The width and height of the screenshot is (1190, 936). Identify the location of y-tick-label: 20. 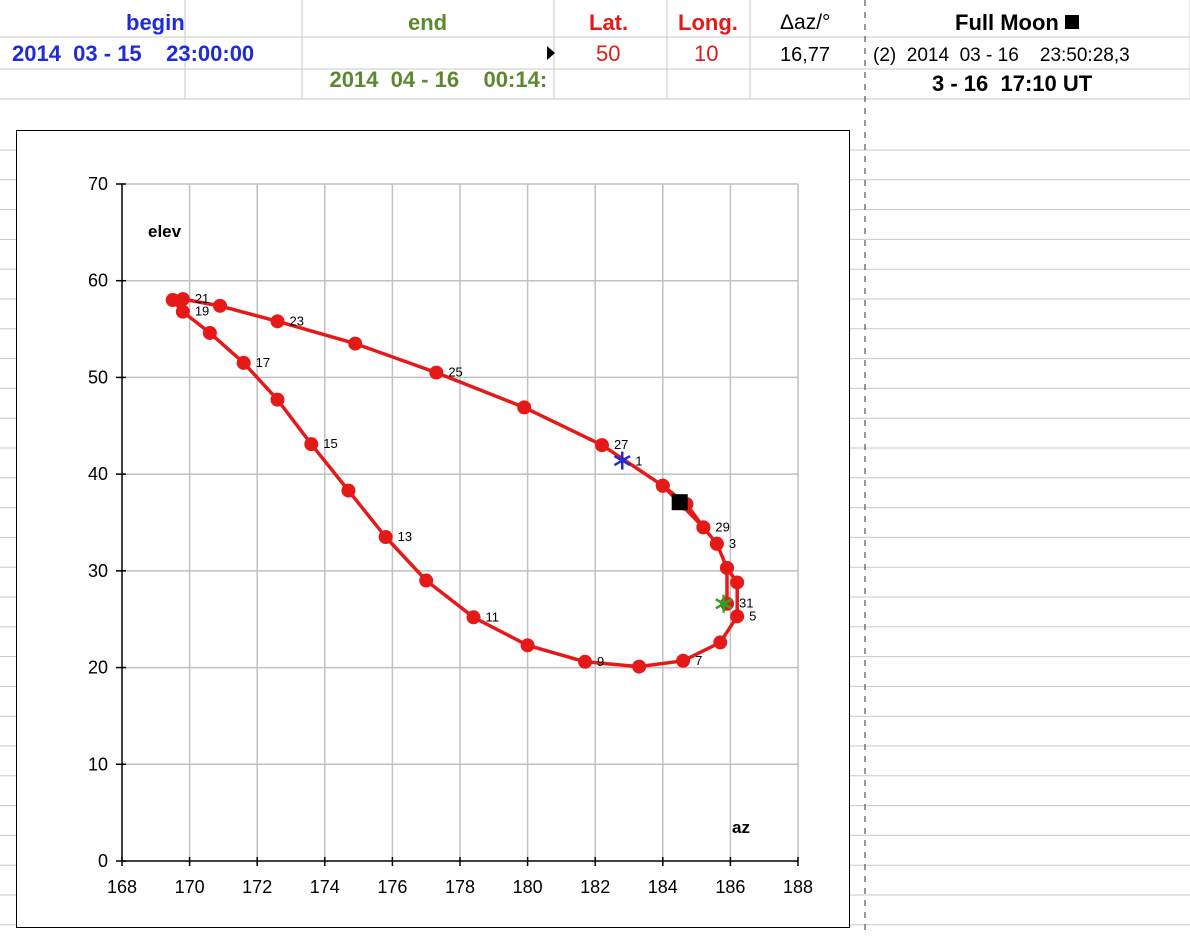
(98, 668).